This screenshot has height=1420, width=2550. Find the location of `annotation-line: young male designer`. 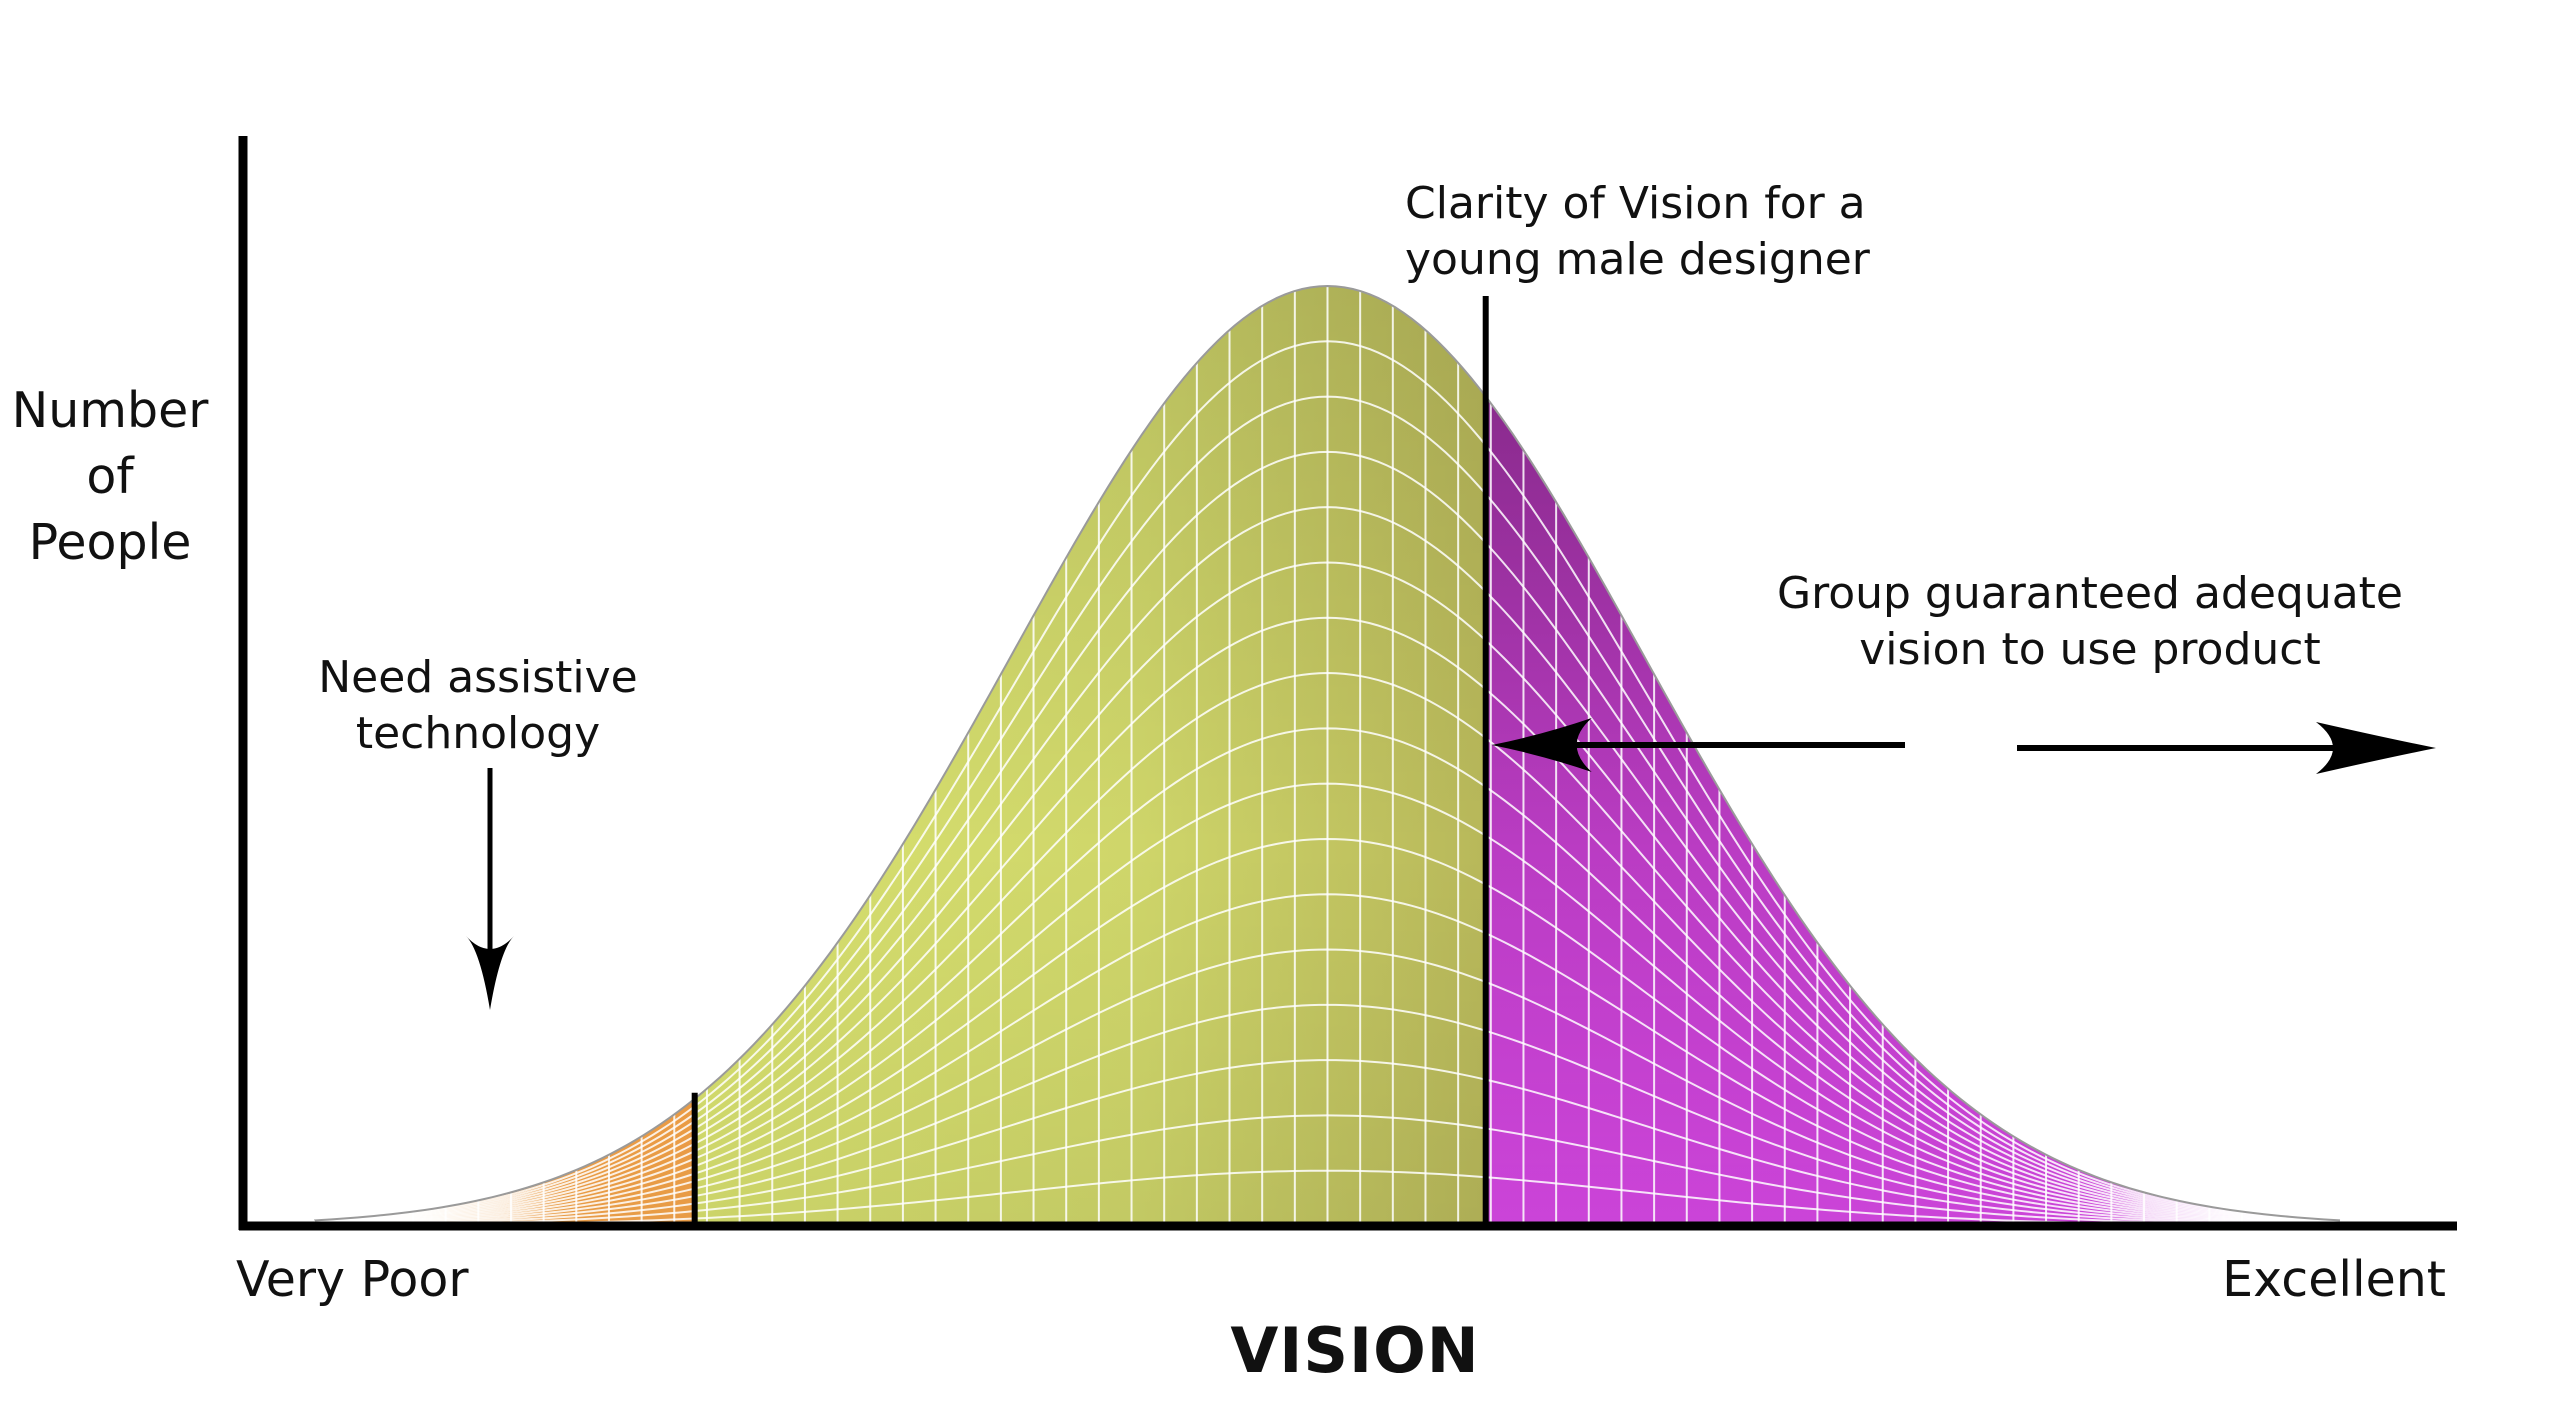

annotation-line: young male designer is located at coordinates (1637, 259).